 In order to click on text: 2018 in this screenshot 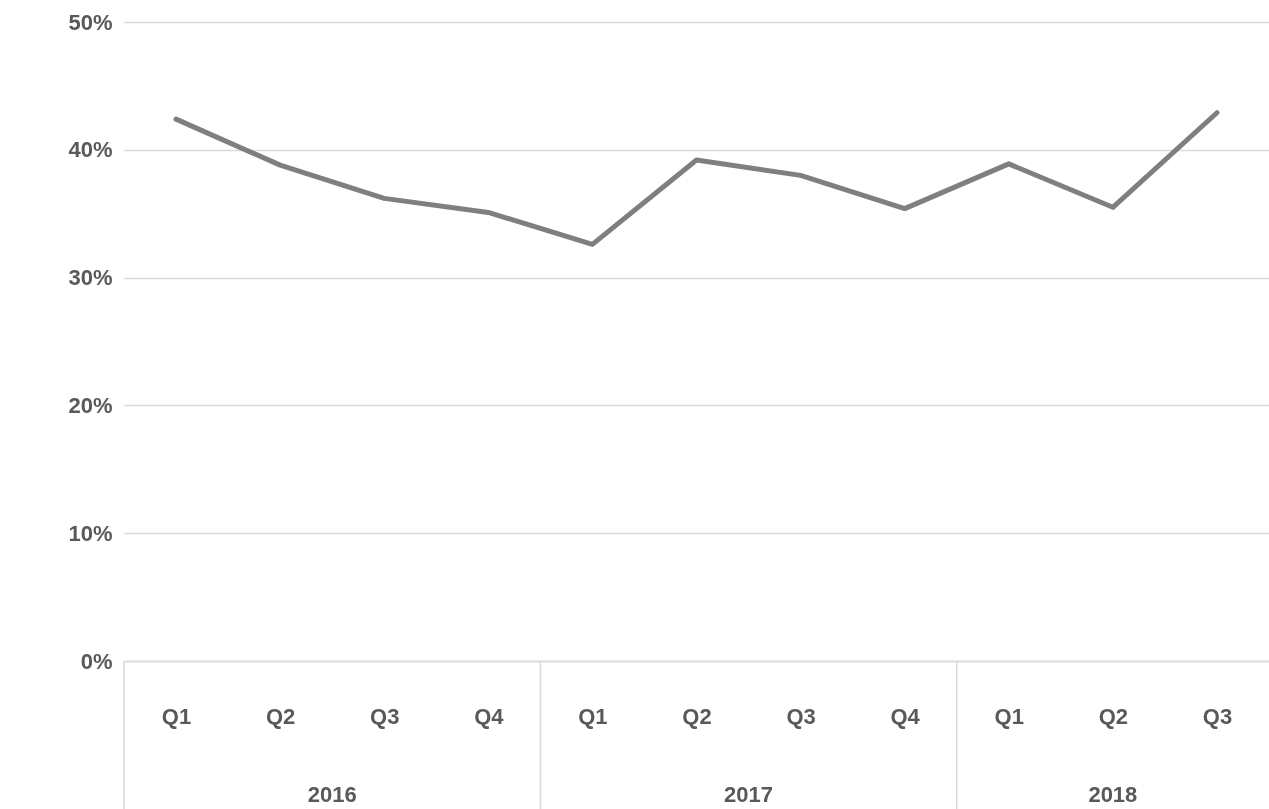, I will do `click(1113, 794)`.